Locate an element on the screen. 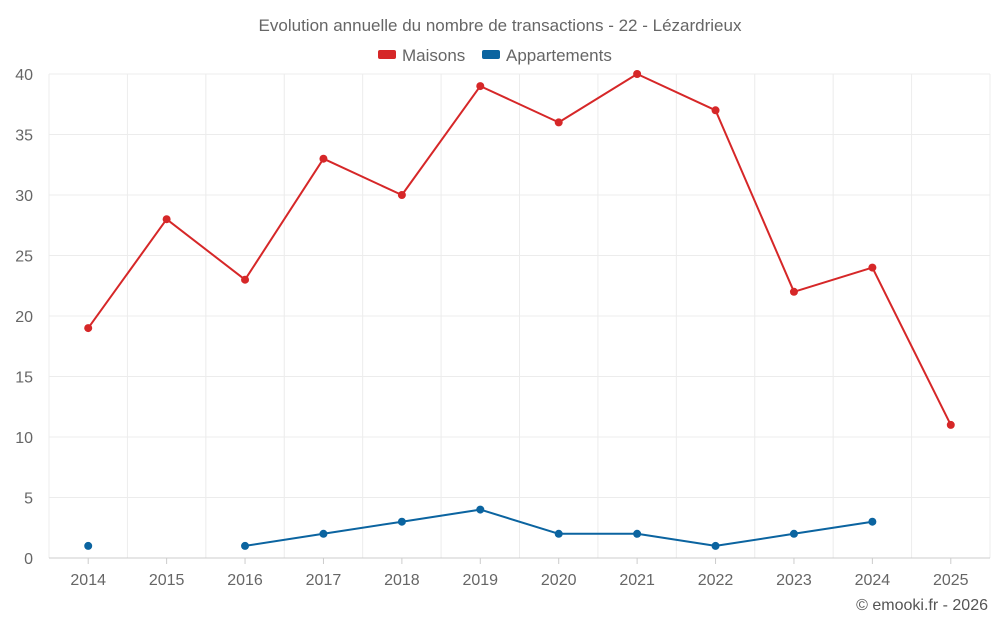  y-tick-label: 40 is located at coordinates (24, 75).